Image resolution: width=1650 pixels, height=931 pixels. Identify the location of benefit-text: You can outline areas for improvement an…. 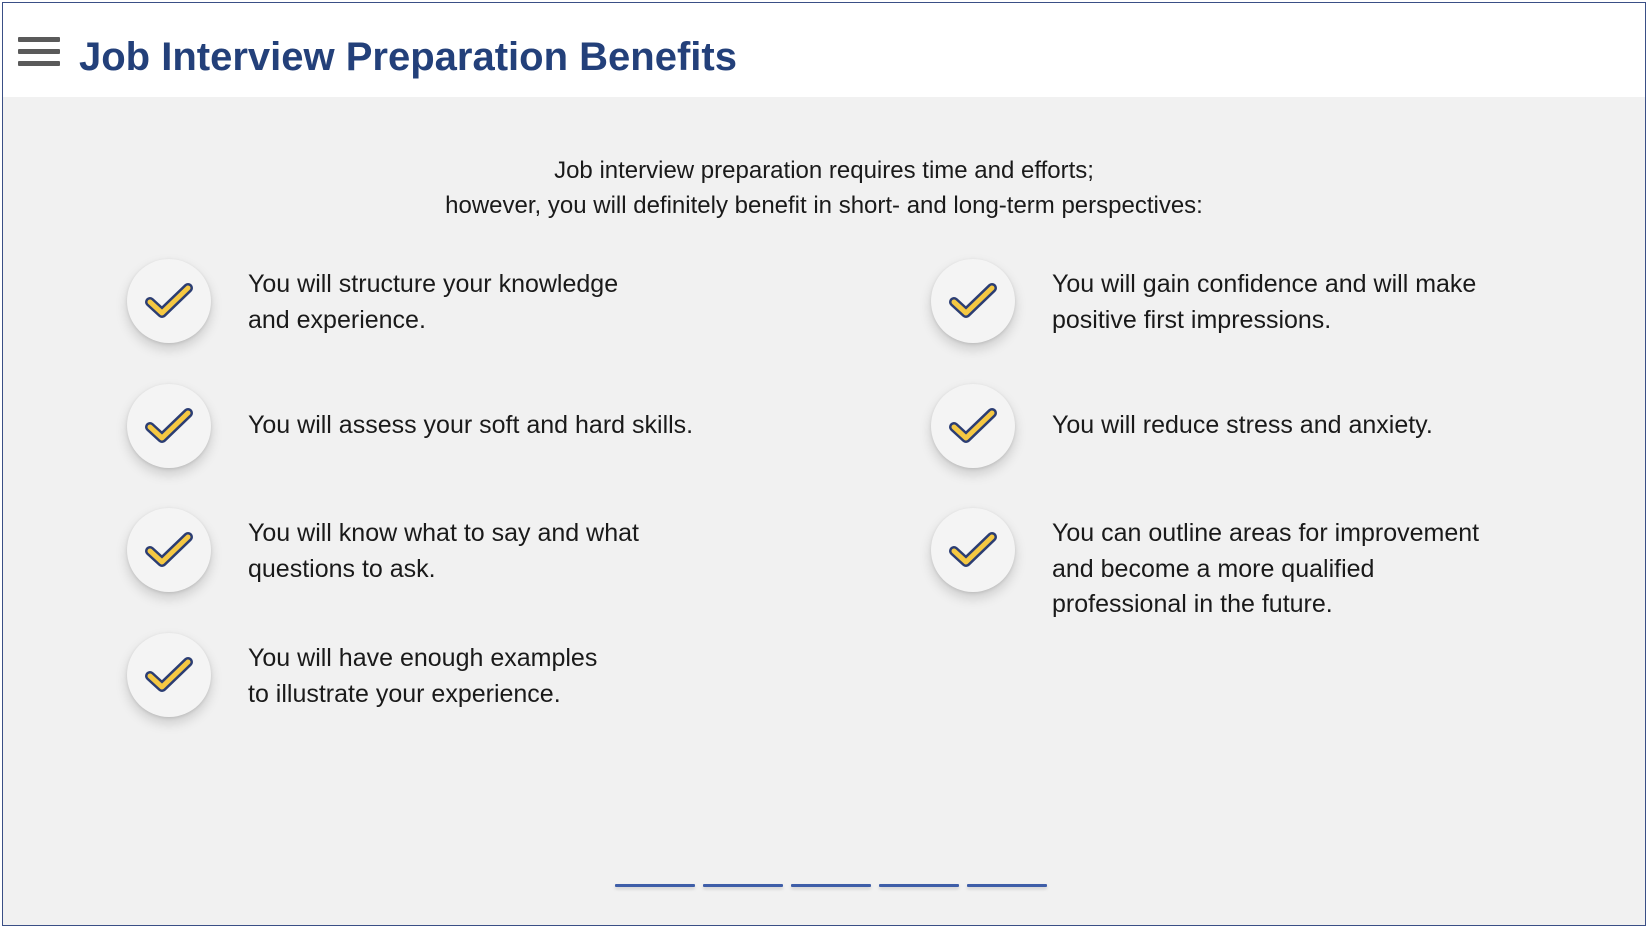
(1266, 568).